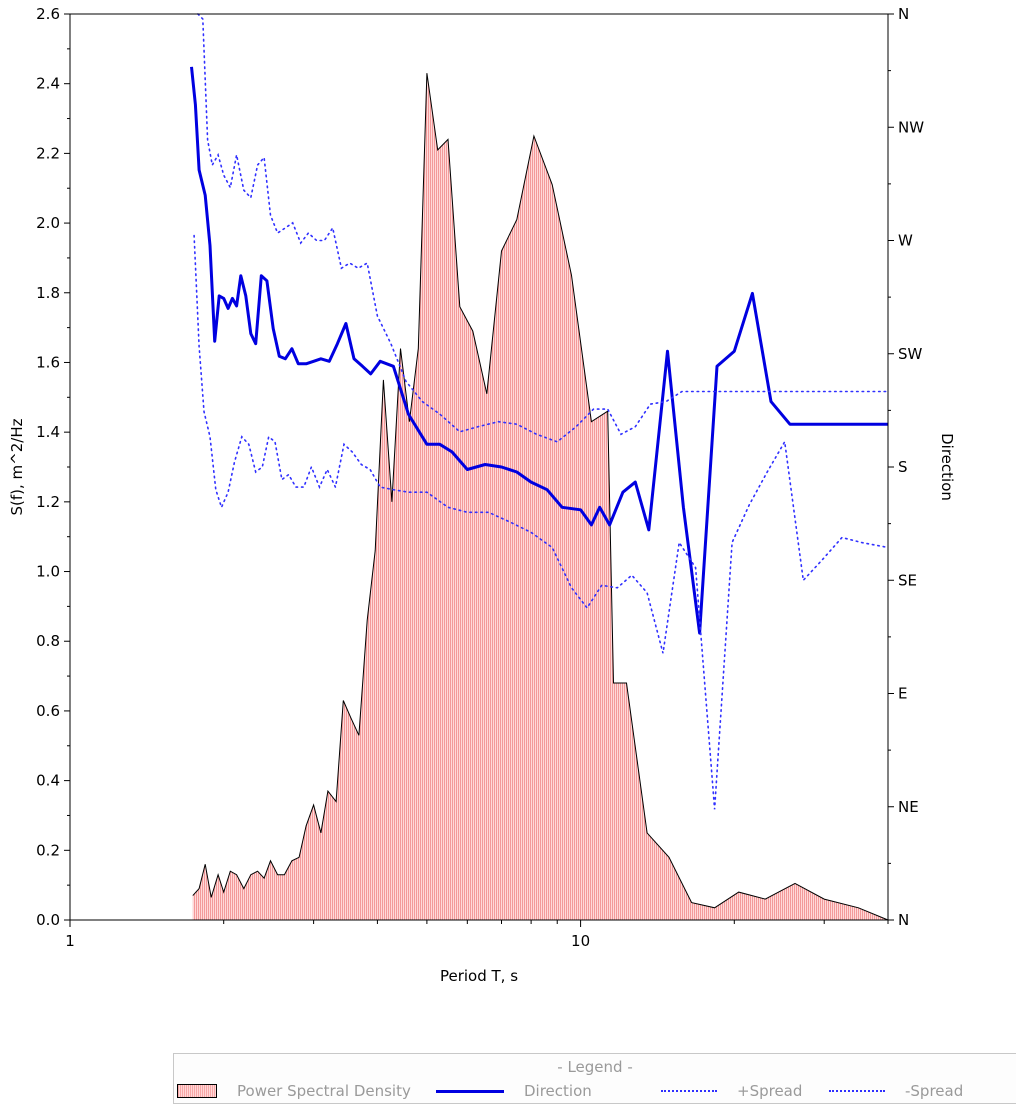 This screenshot has width=1016, height=1109. I want to click on y-tick-label: 1.6, so click(48, 362).